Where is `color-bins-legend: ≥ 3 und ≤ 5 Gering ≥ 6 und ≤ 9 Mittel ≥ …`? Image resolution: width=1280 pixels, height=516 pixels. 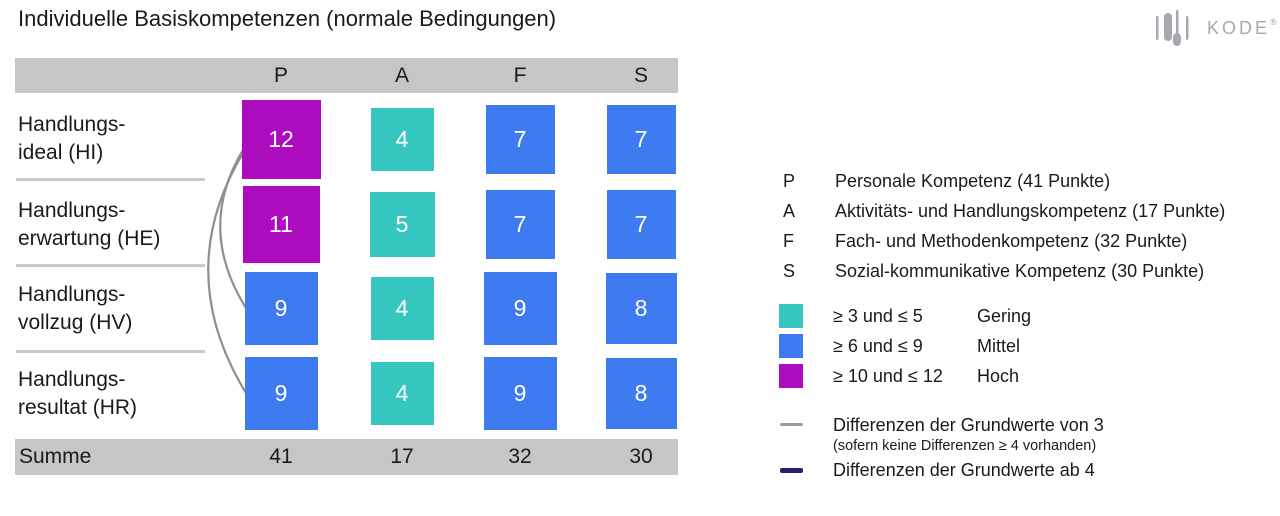 color-bins-legend: ≥ 3 und ≤ 5 Gering ≥ 6 und ≤ 9 Mittel ≥ … is located at coordinates (905, 346).